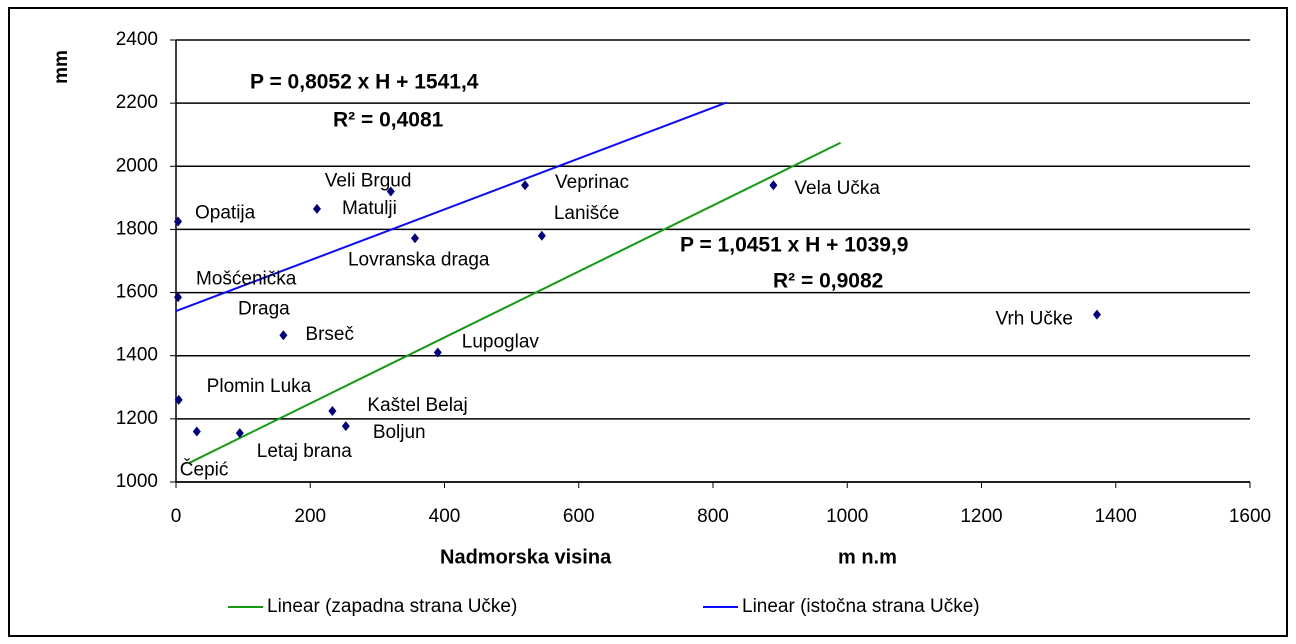 Image resolution: width=1296 pixels, height=644 pixels. Describe the element at coordinates (1250, 516) in the screenshot. I see `x-tick-label: 1600` at that location.